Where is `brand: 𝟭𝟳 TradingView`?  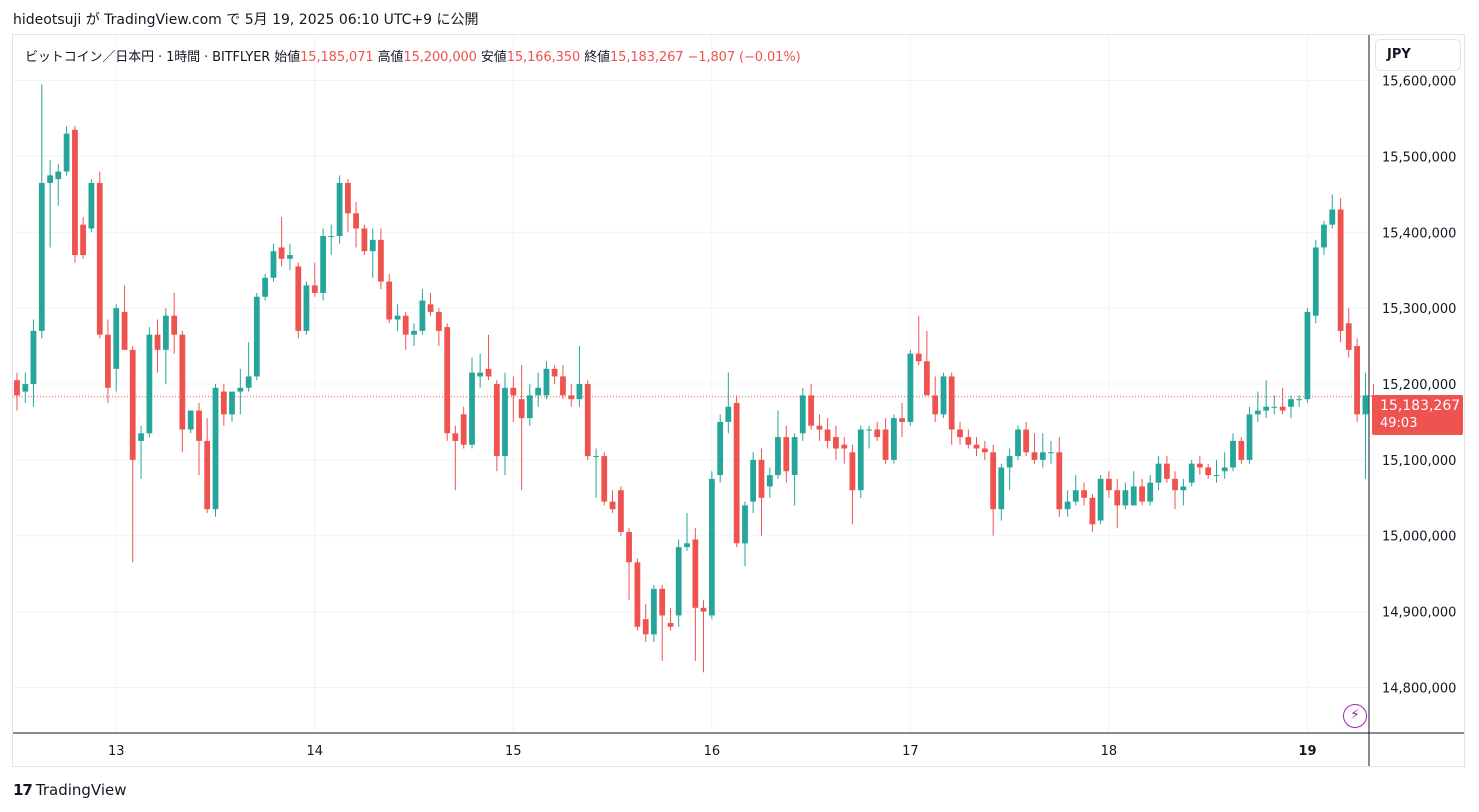 brand: 𝟭𝟳 TradingView is located at coordinates (70, 790).